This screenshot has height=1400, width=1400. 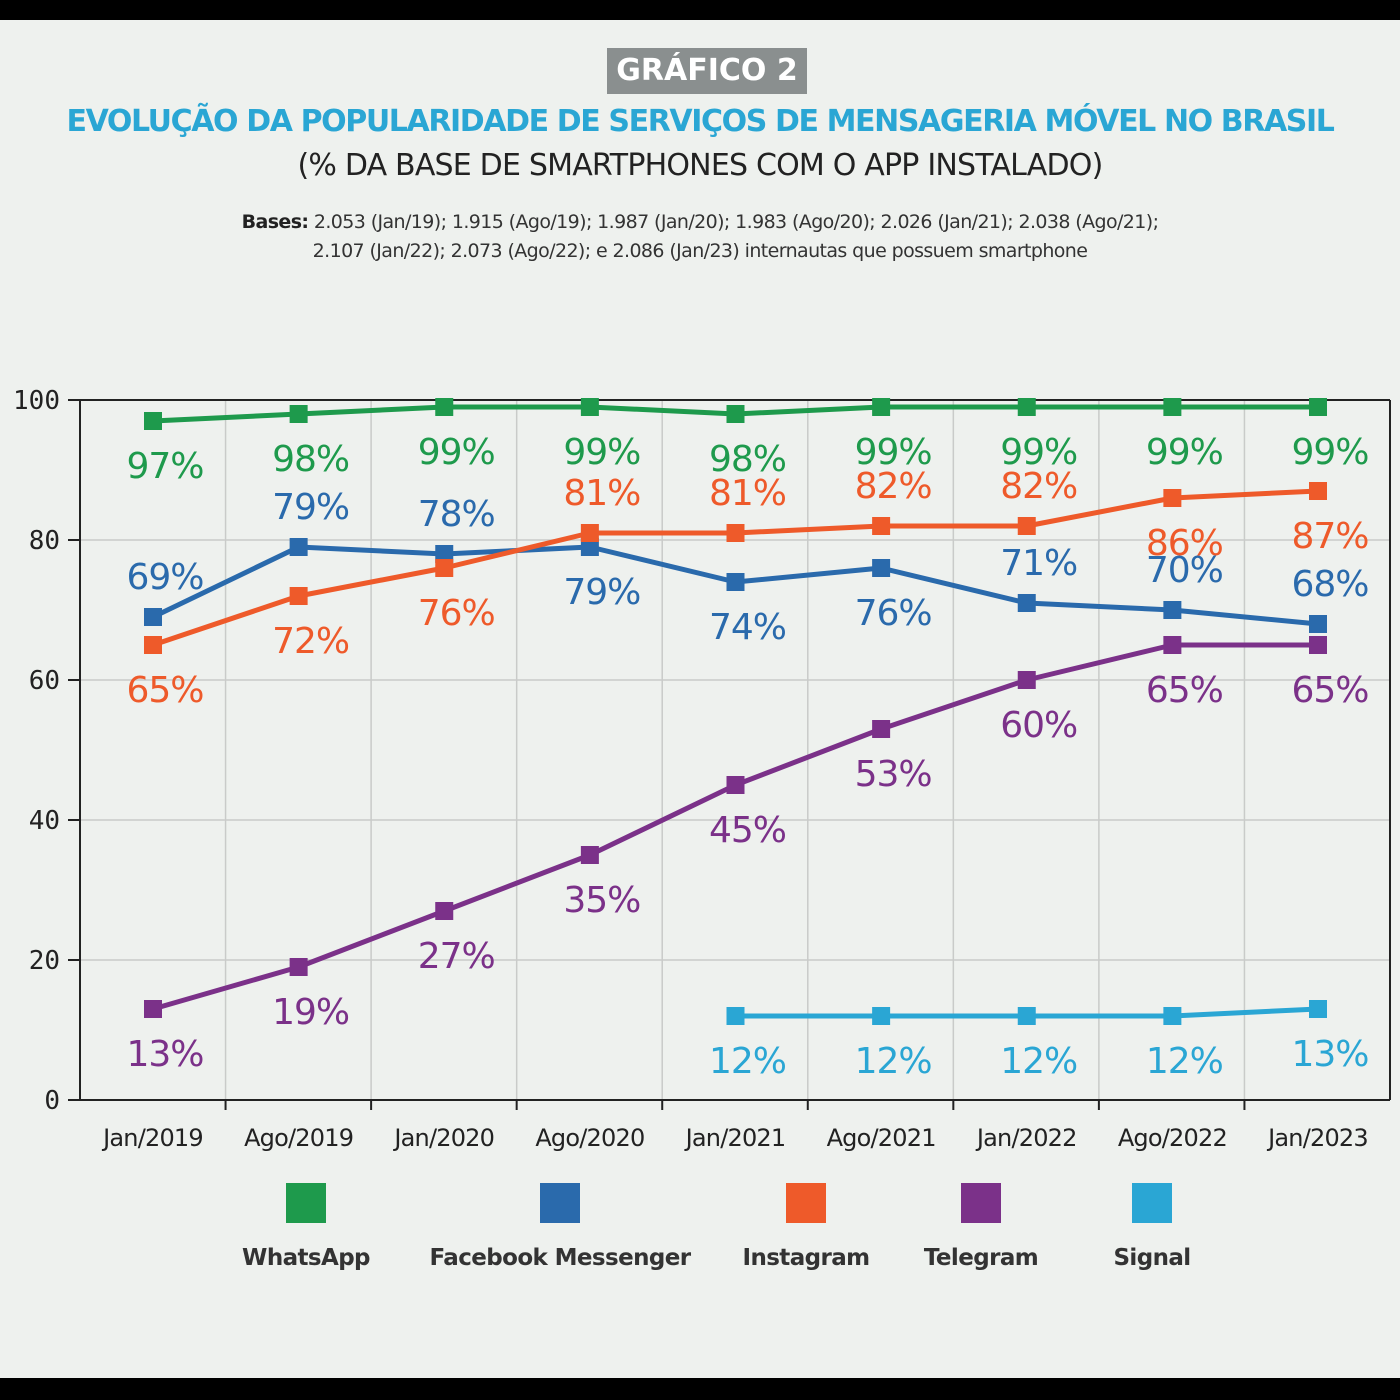 What do you see at coordinates (44, 541) in the screenshot?
I see `y-tick-label: 80` at bounding box center [44, 541].